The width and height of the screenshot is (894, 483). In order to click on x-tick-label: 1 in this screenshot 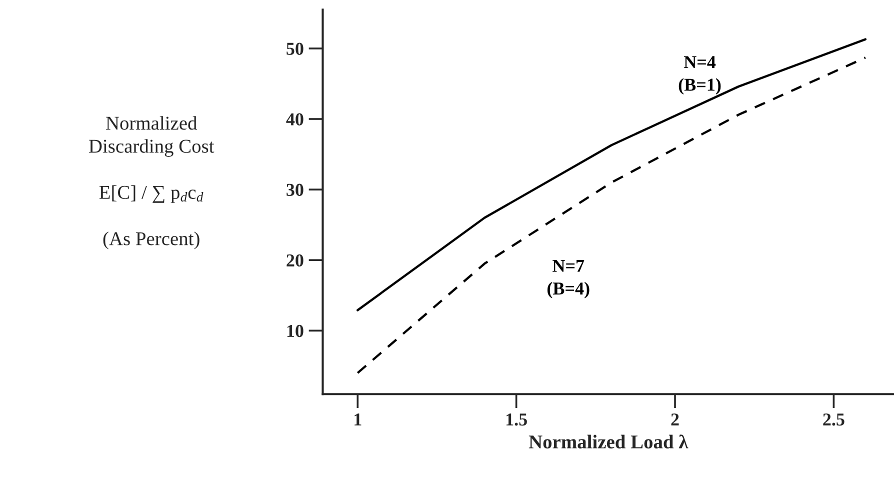, I will do `click(358, 419)`.